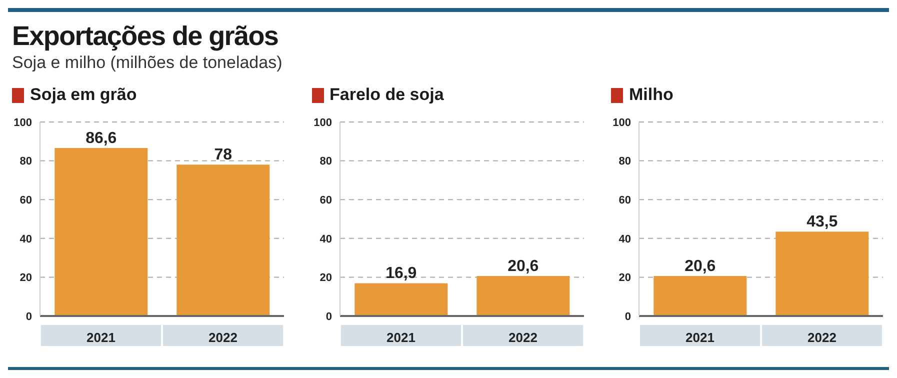  I want to click on data-label: 78, so click(223, 155).